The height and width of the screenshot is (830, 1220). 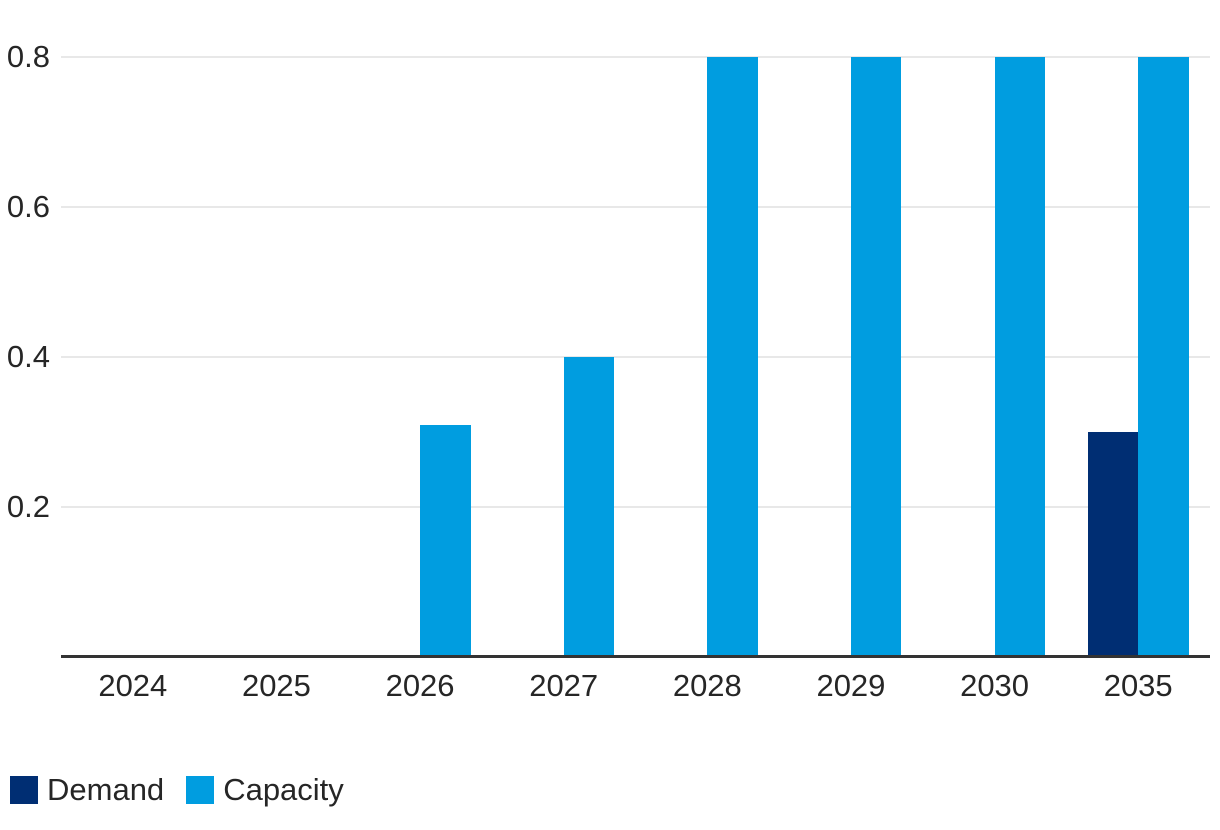 I want to click on bar-capacity-2027, so click(x=589, y=507).